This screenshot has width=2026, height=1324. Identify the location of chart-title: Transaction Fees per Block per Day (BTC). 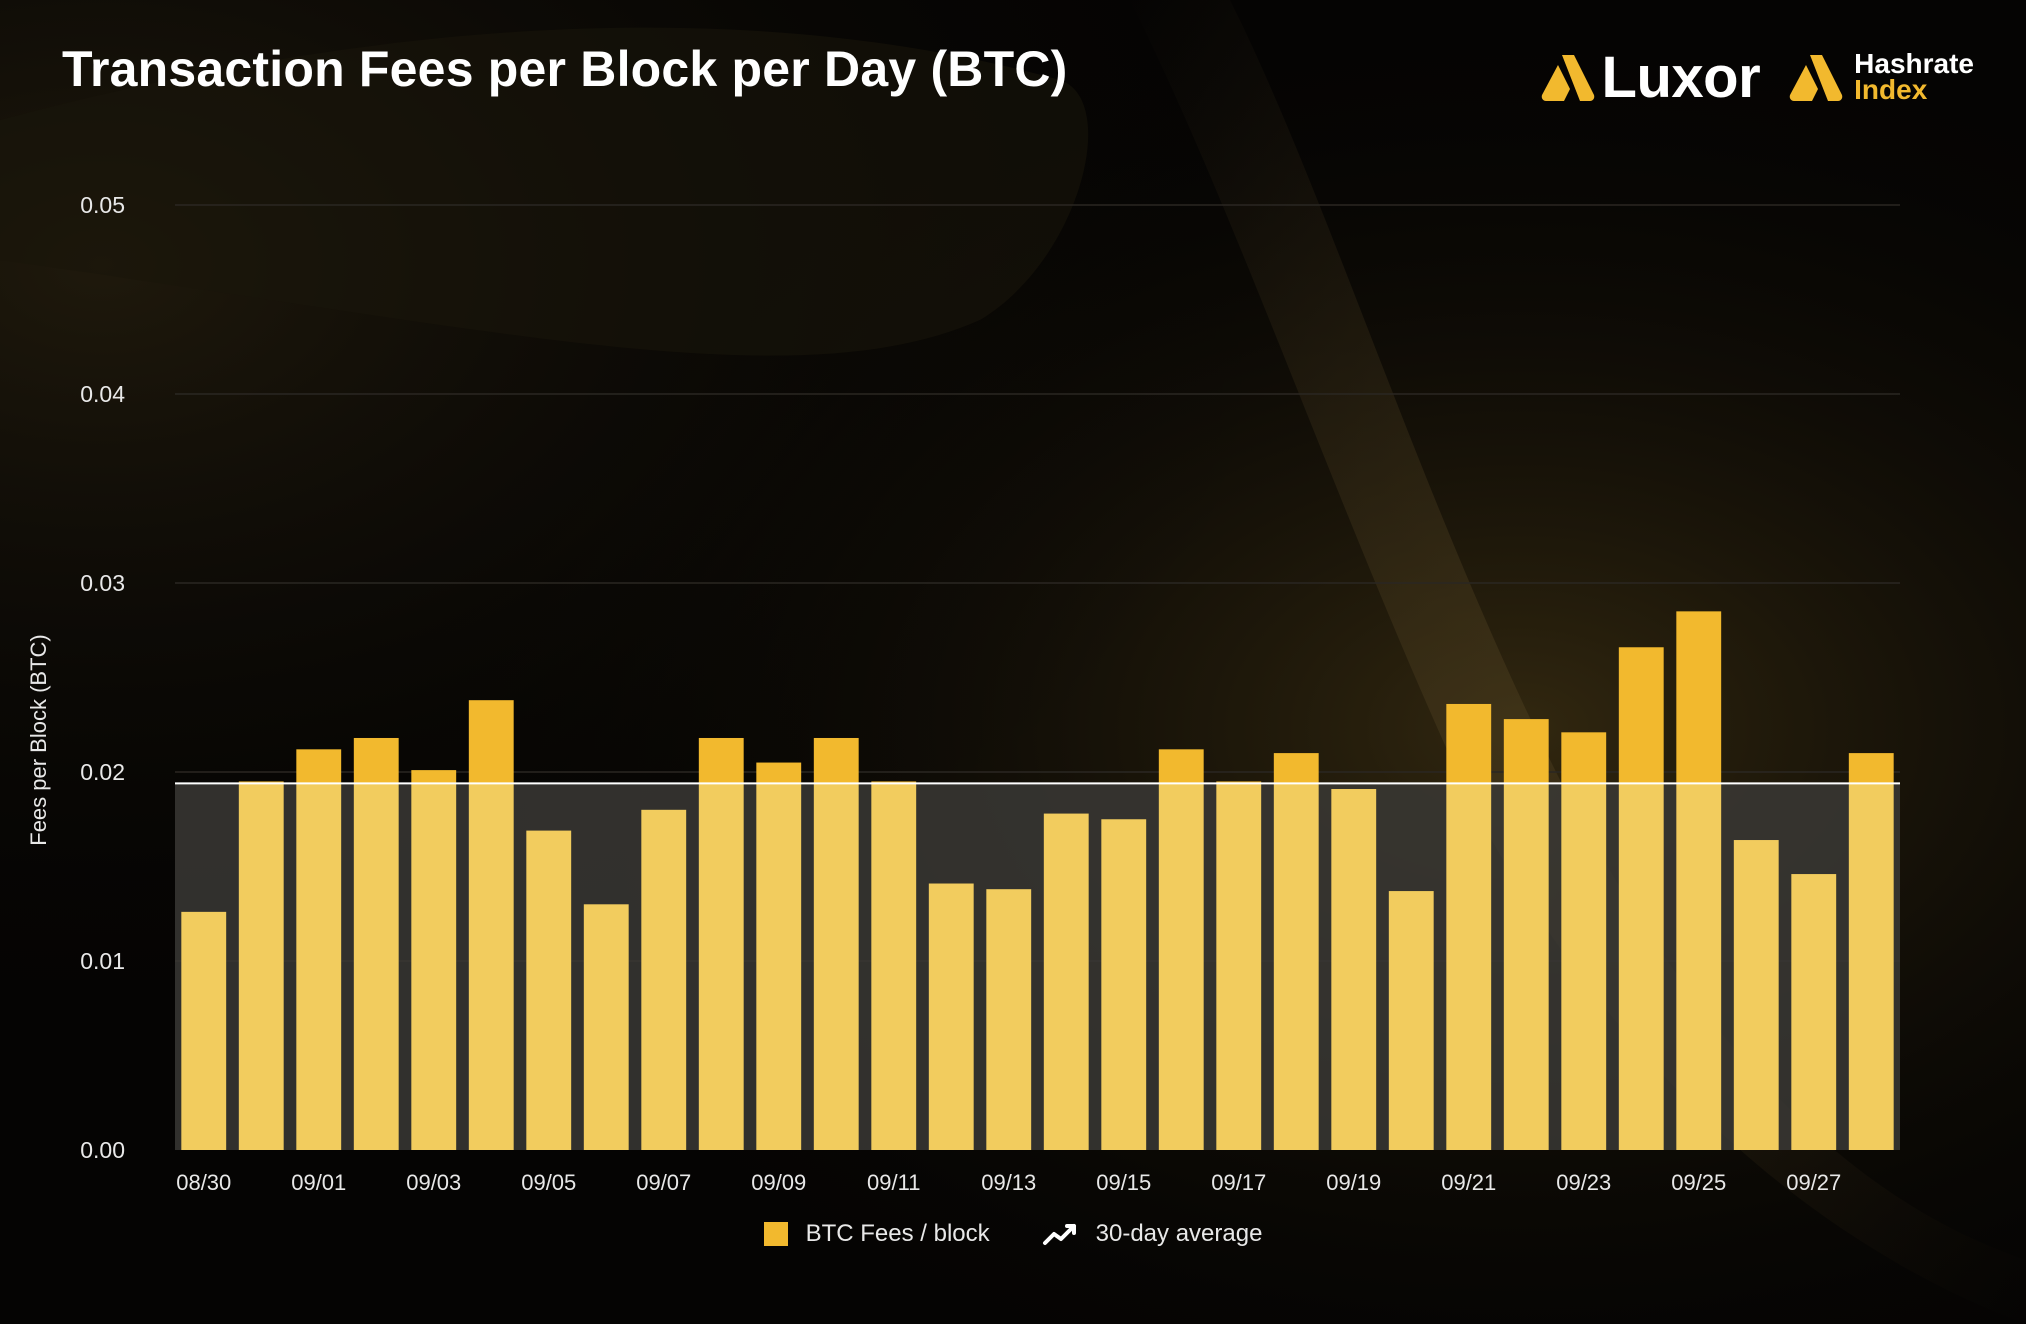
(565, 69).